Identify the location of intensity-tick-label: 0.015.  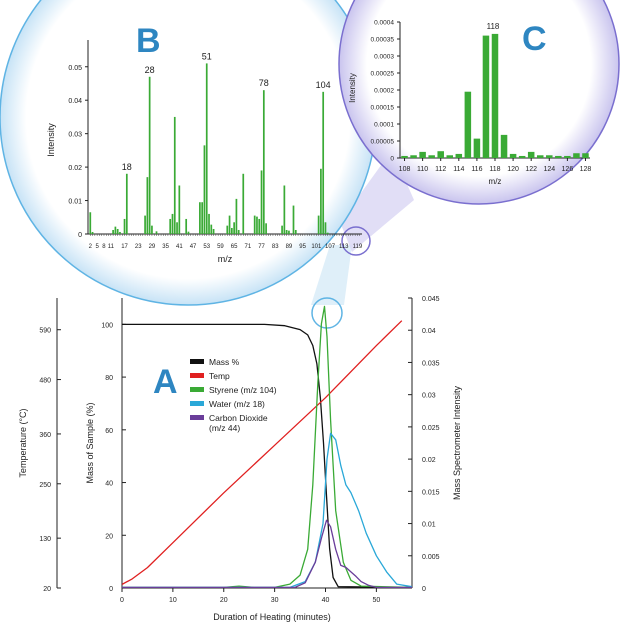
(431, 492).